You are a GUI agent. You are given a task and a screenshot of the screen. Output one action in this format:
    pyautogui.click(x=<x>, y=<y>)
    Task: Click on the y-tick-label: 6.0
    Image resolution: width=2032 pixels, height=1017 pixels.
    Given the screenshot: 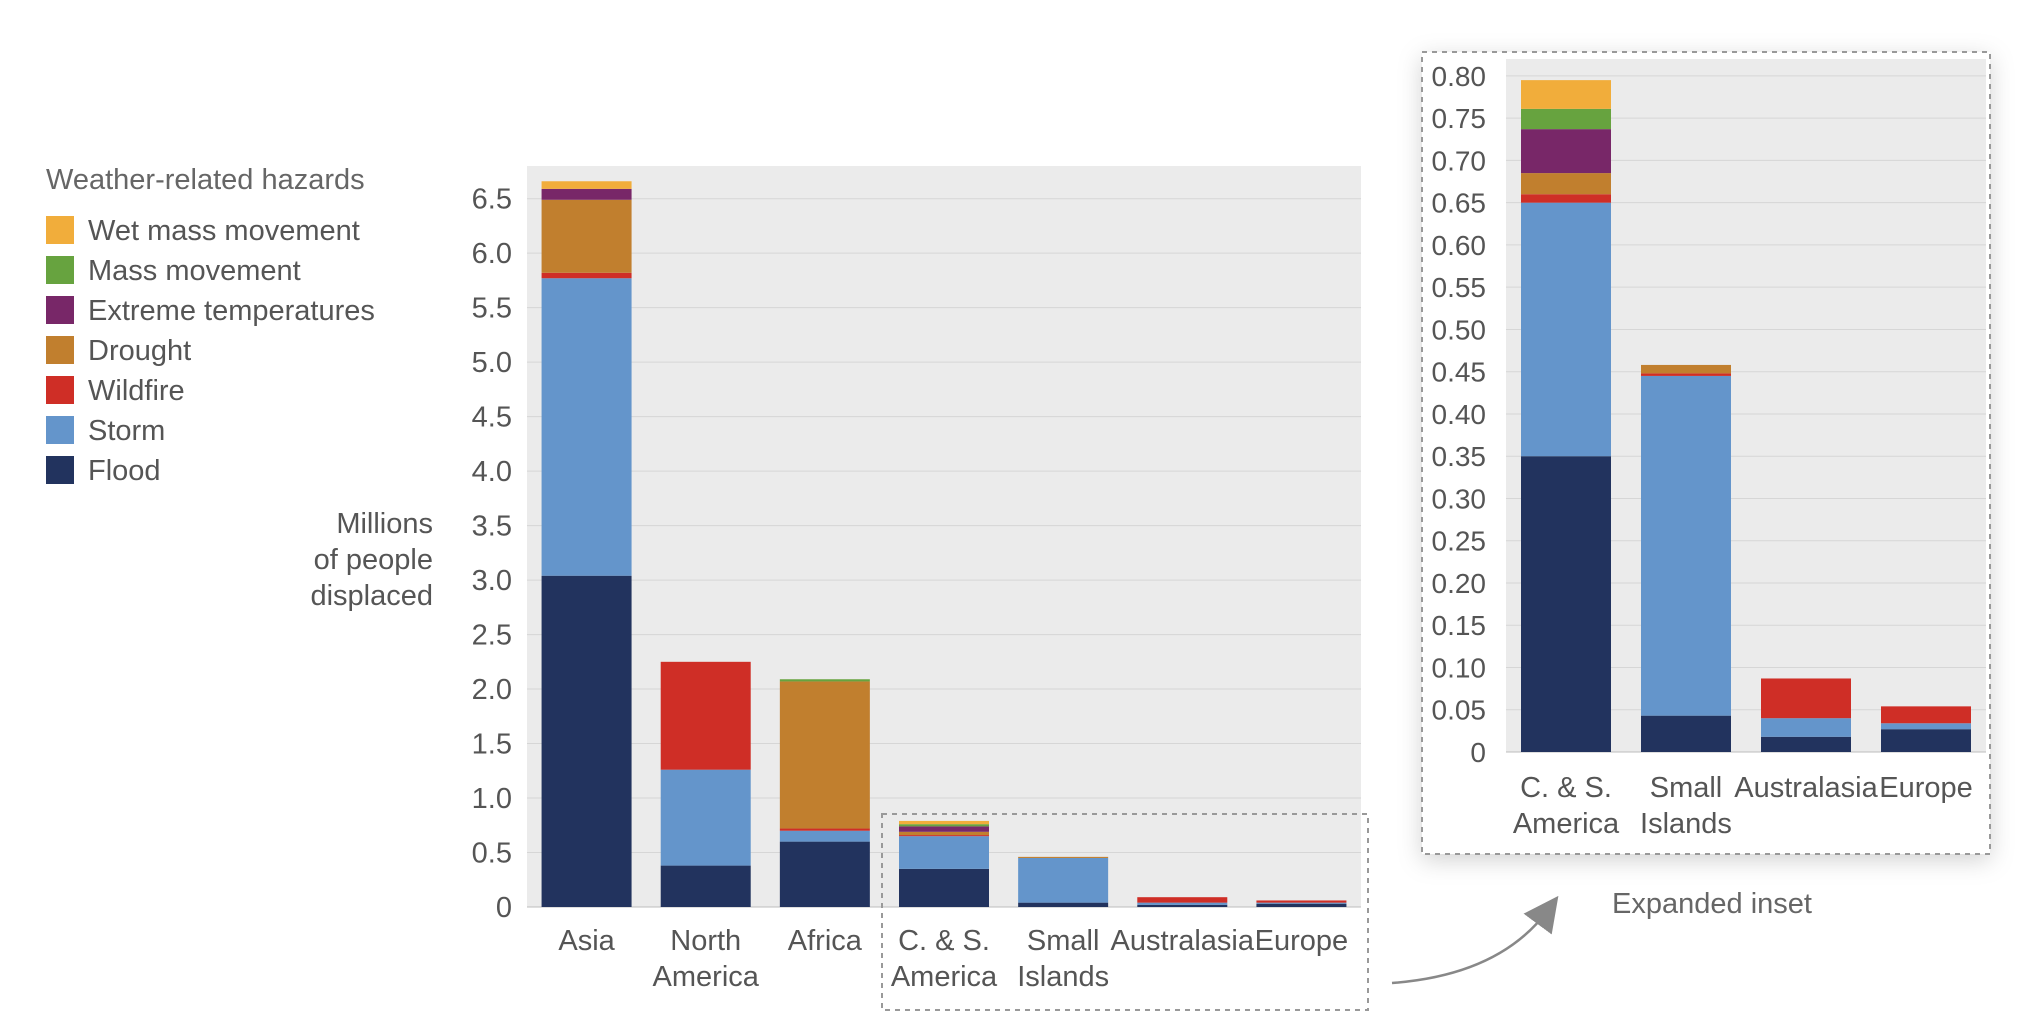 What is the action you would take?
    pyautogui.click(x=492, y=254)
    